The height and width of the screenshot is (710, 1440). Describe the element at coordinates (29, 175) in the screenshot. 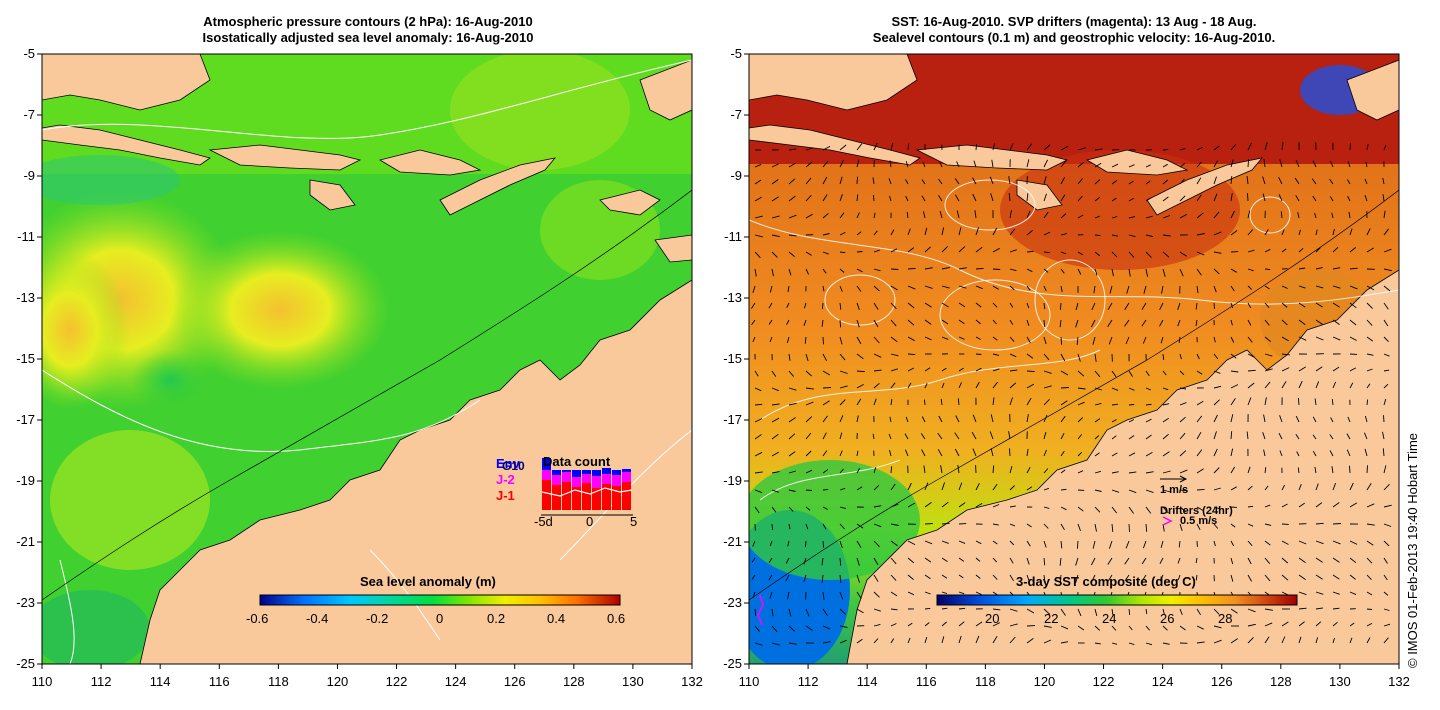

I see `y-tick-label: -9` at that location.